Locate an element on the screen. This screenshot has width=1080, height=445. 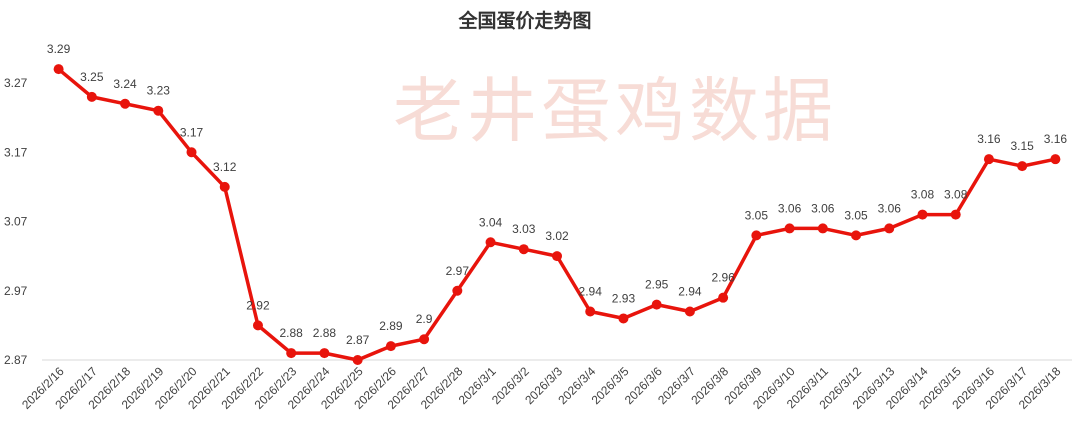
y-tick-label: 2.87 is located at coordinates (16, 360).